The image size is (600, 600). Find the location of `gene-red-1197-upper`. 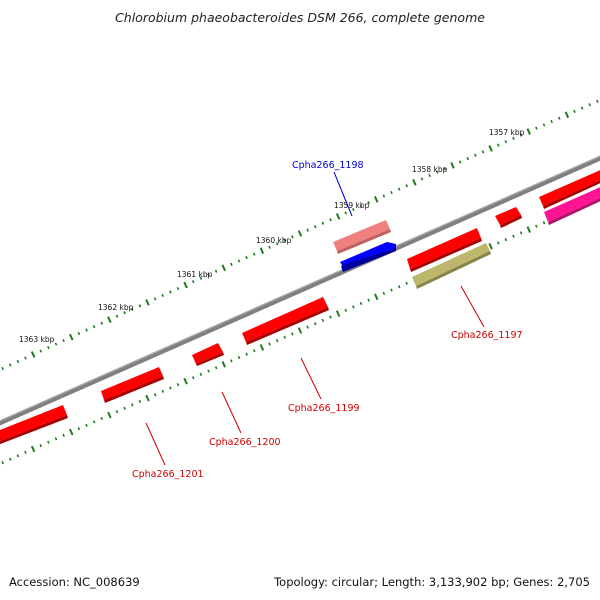

gene-red-1197-upper is located at coordinates (444, 250).